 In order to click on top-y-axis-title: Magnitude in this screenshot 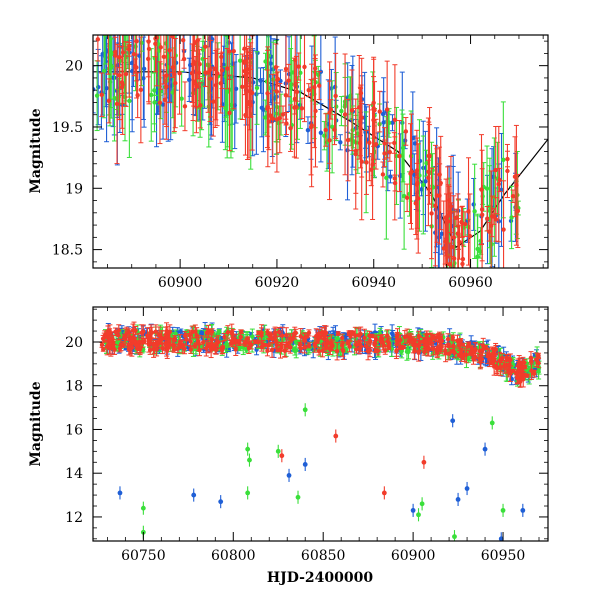, I will do `click(36, 150)`.